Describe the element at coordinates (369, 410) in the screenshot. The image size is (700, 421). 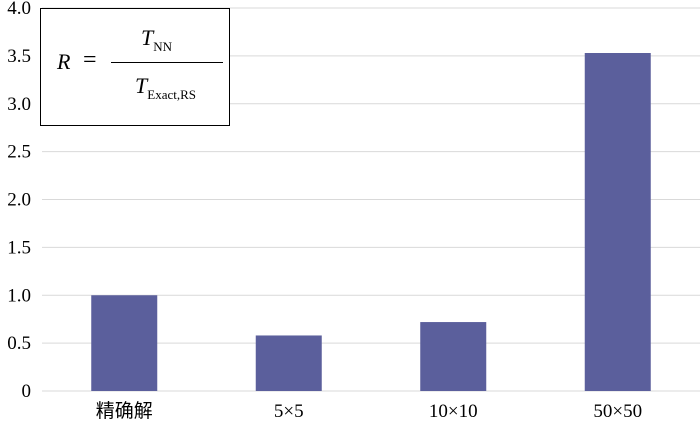
I see `x-axis-category-labels: 精确解 5×5 10×10 50×50` at that location.